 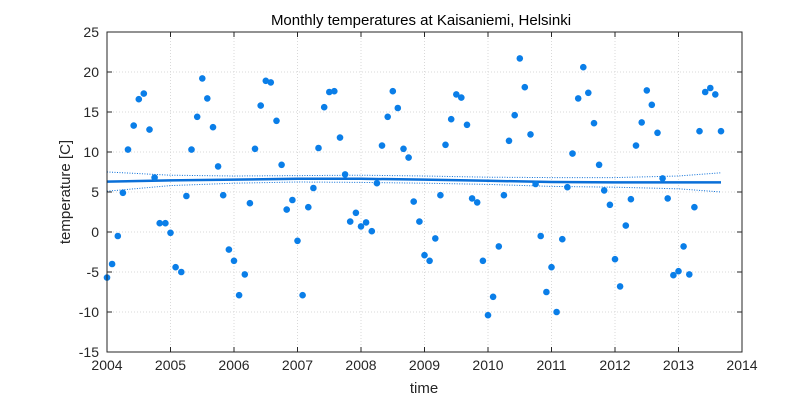 I want to click on x-tick-label: 2008, so click(x=360, y=365).